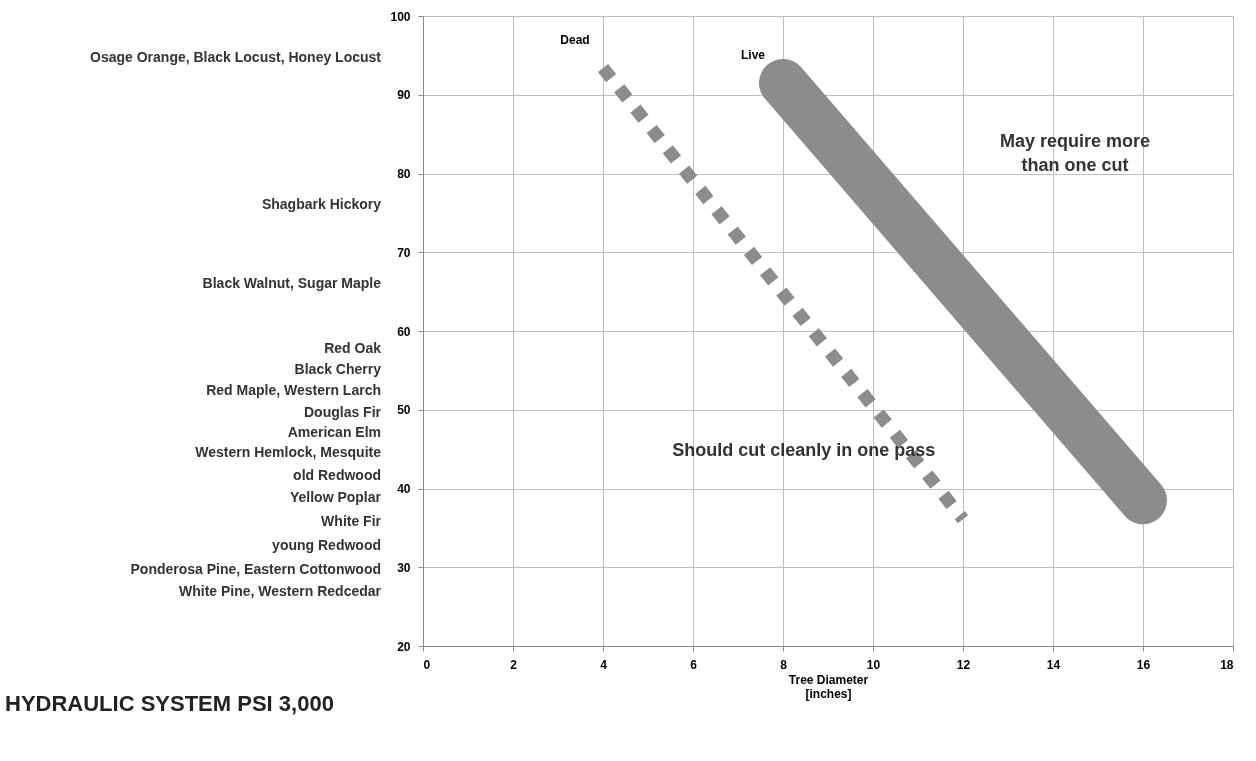 This screenshot has width=1256, height=761. What do you see at coordinates (404, 252) in the screenshot?
I see `y-tick-label: 70` at bounding box center [404, 252].